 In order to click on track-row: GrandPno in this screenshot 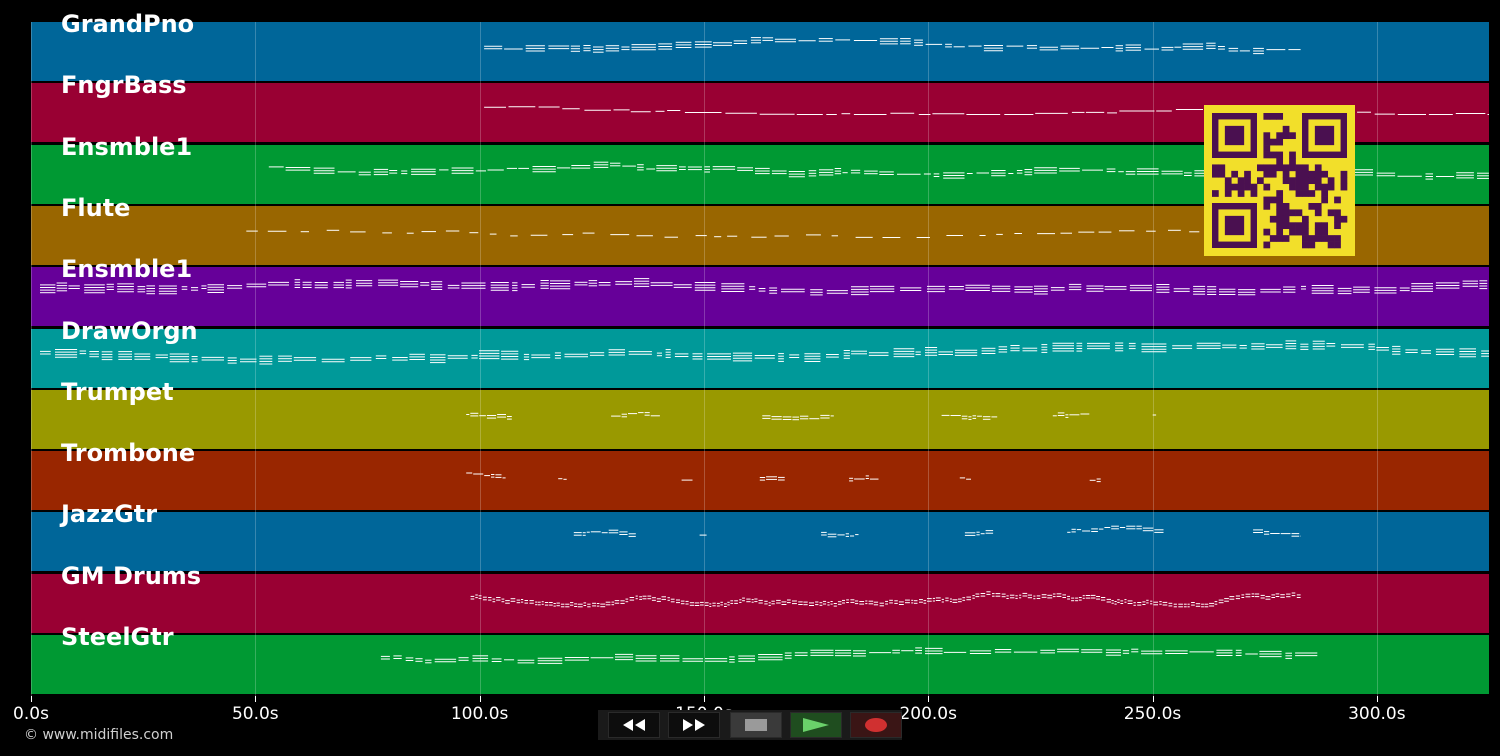, I will do `click(760, 45)`.